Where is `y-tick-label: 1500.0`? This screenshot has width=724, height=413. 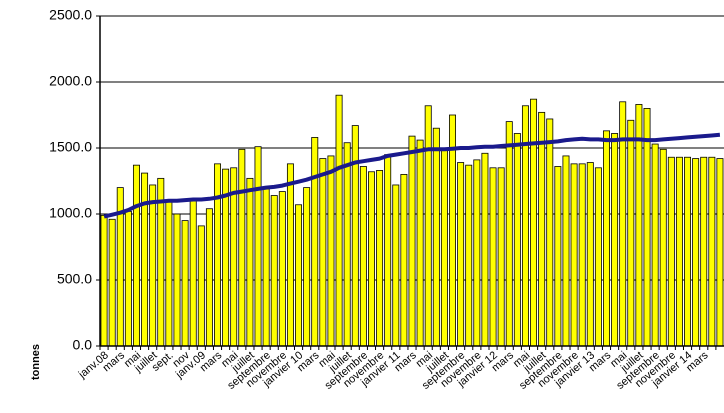 y-tick-label: 1500.0 is located at coordinates (70, 147).